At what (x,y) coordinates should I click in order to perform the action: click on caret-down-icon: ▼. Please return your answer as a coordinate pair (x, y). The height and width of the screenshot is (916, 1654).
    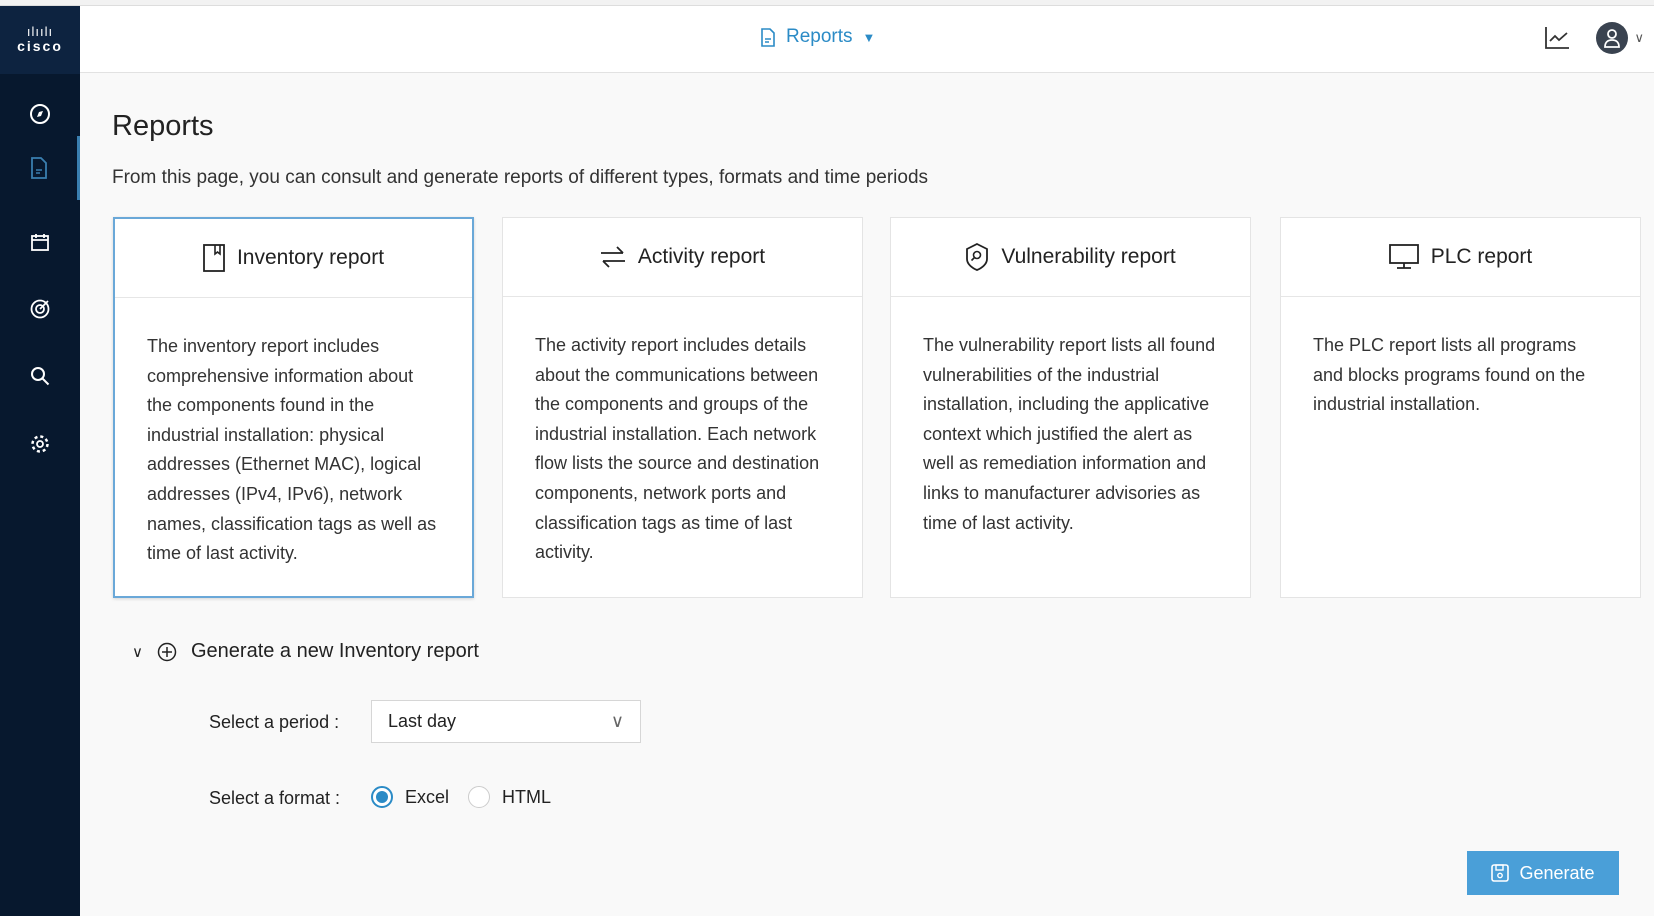
    Looking at the image, I should click on (869, 37).